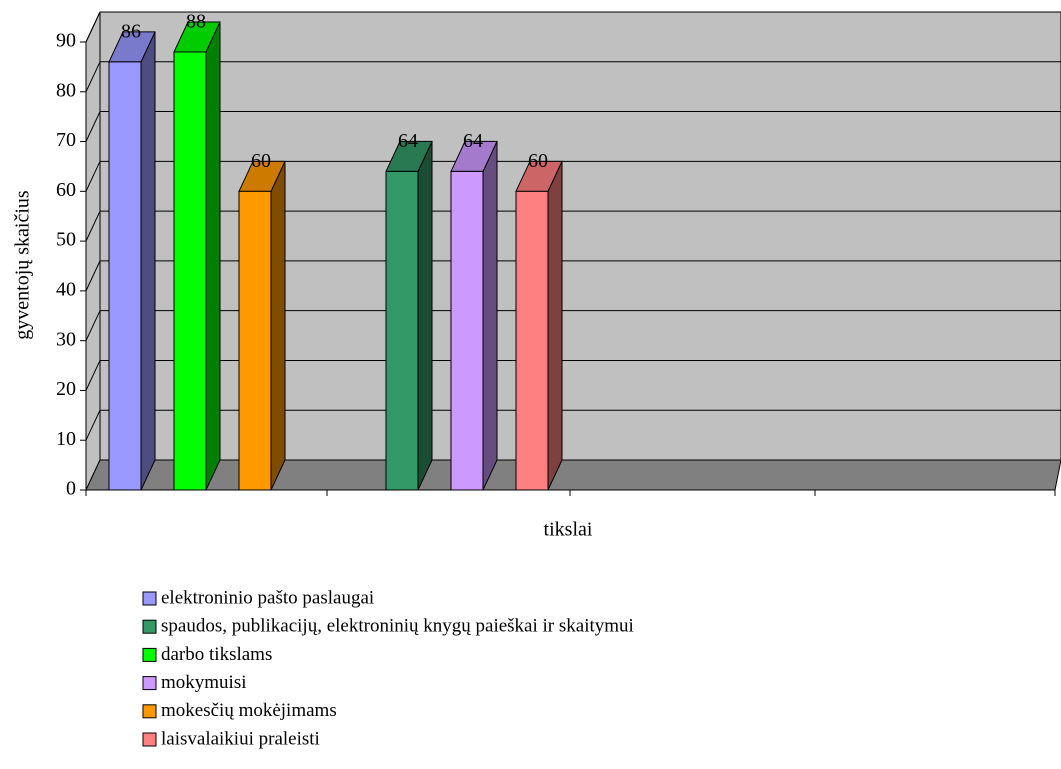  Describe the element at coordinates (204, 682) in the screenshot. I see `legend-label: mokymuisi` at that location.